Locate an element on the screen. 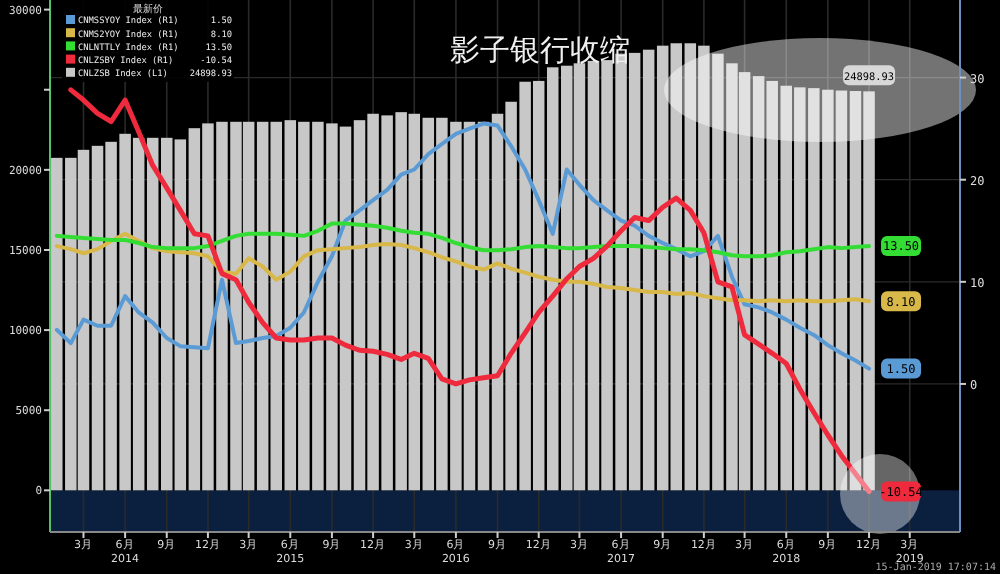 This screenshot has width=1000, height=574. text: 影子银行收缩 is located at coordinates (540, 50).